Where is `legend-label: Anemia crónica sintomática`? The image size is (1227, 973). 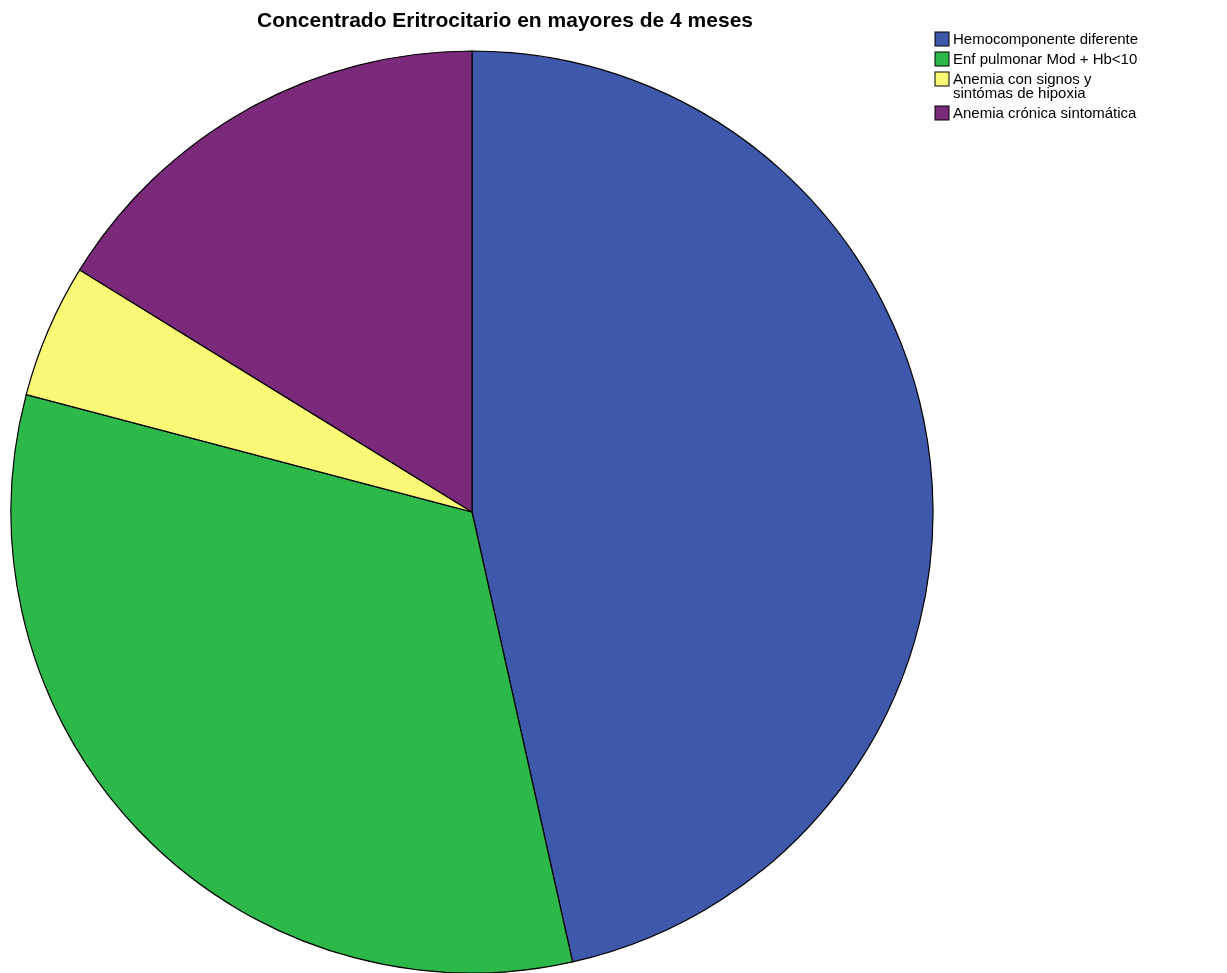
legend-label: Anemia crónica sintomática is located at coordinates (1045, 112).